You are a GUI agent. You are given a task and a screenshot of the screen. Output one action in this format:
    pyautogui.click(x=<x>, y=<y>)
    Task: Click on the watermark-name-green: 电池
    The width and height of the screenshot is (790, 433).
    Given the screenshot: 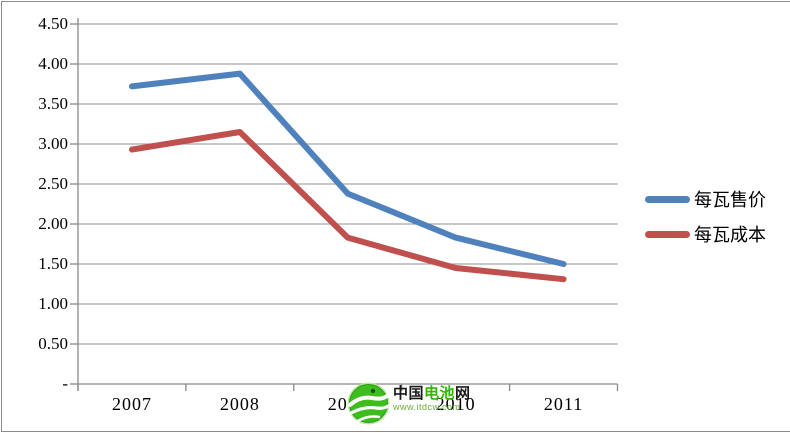 What is the action you would take?
    pyautogui.click(x=440, y=393)
    